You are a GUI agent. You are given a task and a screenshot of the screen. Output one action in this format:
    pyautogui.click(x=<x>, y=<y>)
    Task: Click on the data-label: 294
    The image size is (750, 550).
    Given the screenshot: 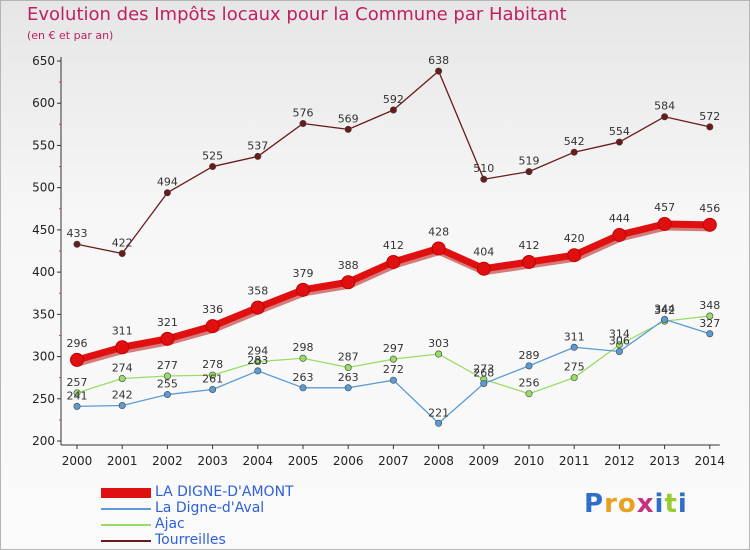 What is the action you would take?
    pyautogui.click(x=257, y=351)
    